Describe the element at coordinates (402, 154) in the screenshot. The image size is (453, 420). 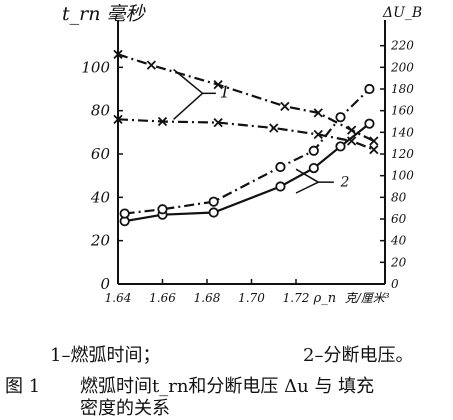
I see `right-tick-label: 120` at that location.